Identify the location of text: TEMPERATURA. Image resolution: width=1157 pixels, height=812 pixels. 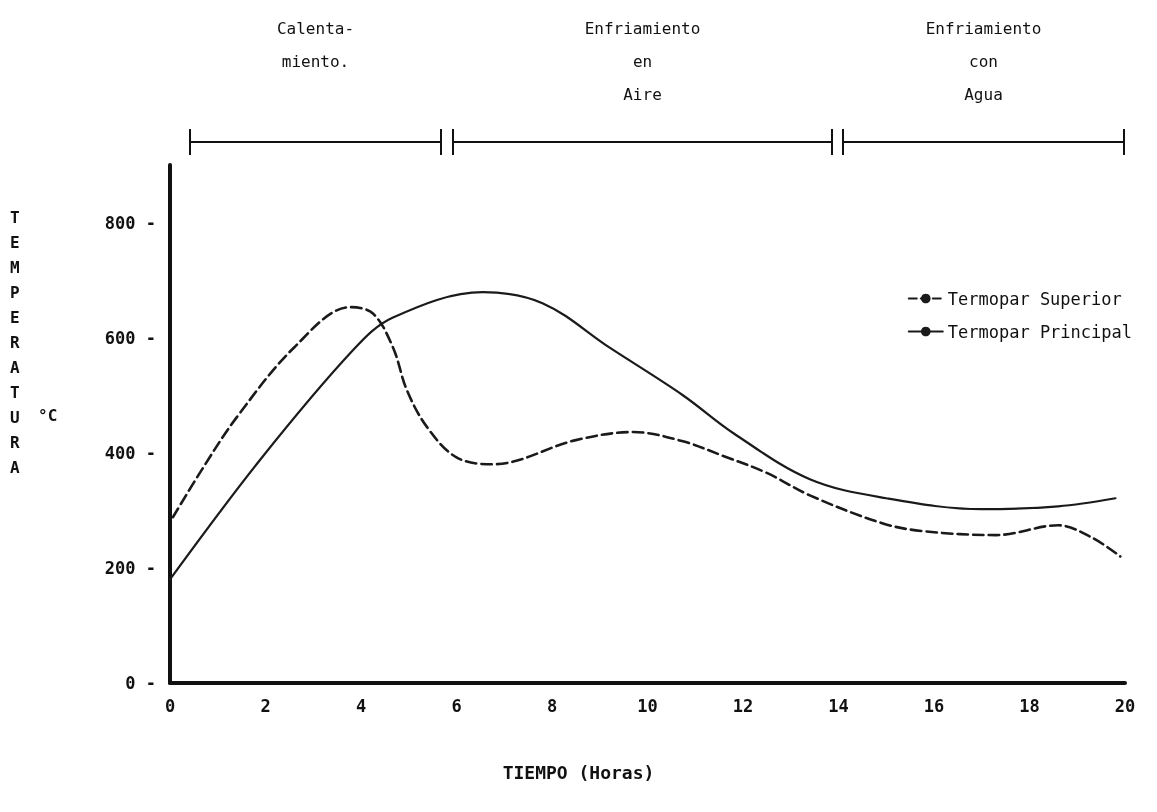
(15, 342).